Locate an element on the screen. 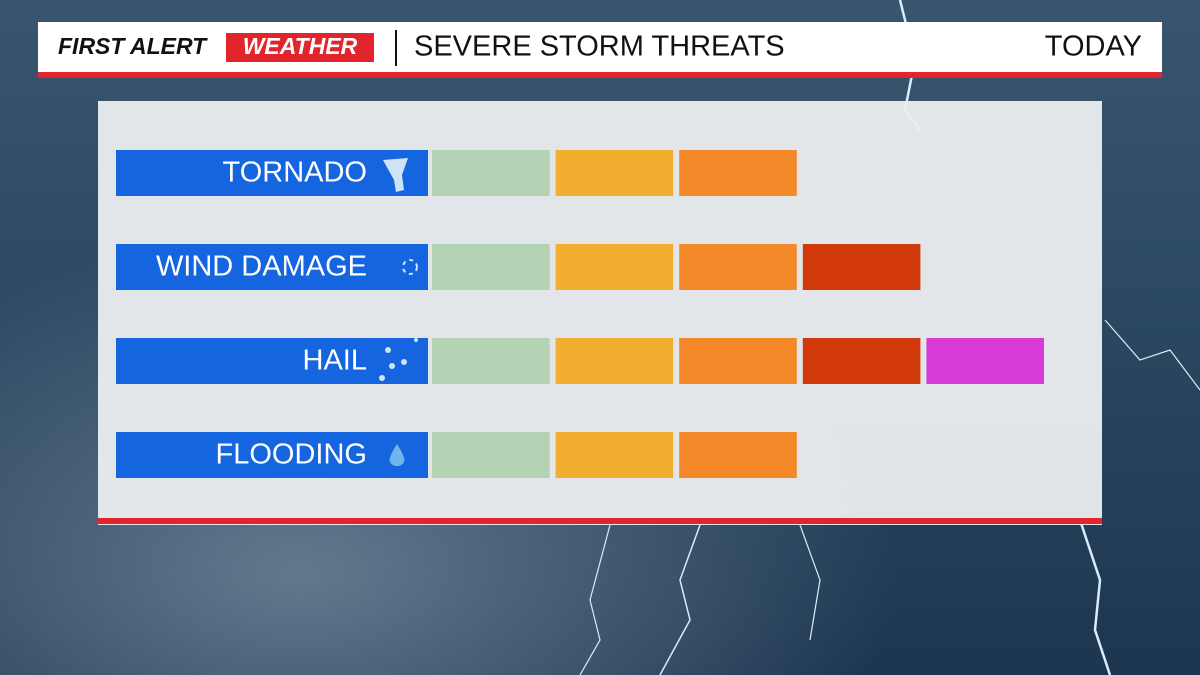  header-title: SEVERE STORM THREATS is located at coordinates (599, 47).